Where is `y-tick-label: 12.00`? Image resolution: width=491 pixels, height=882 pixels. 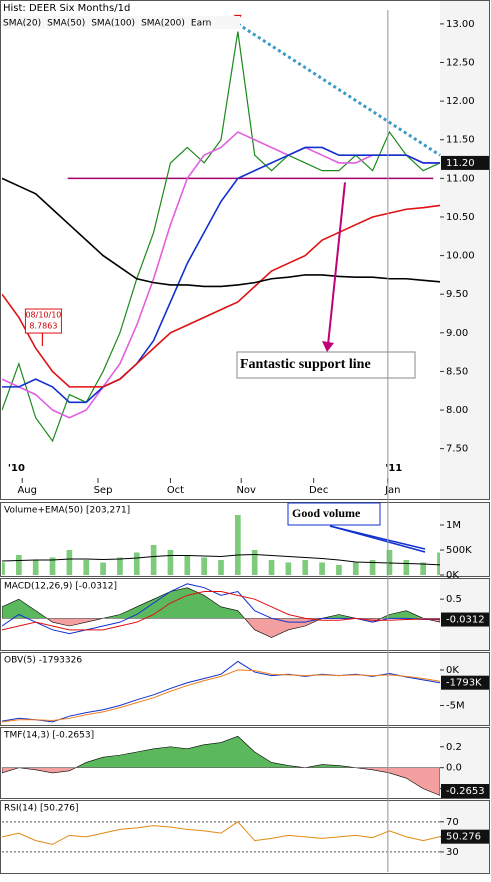
y-tick-label: 12.00 is located at coordinates (460, 101).